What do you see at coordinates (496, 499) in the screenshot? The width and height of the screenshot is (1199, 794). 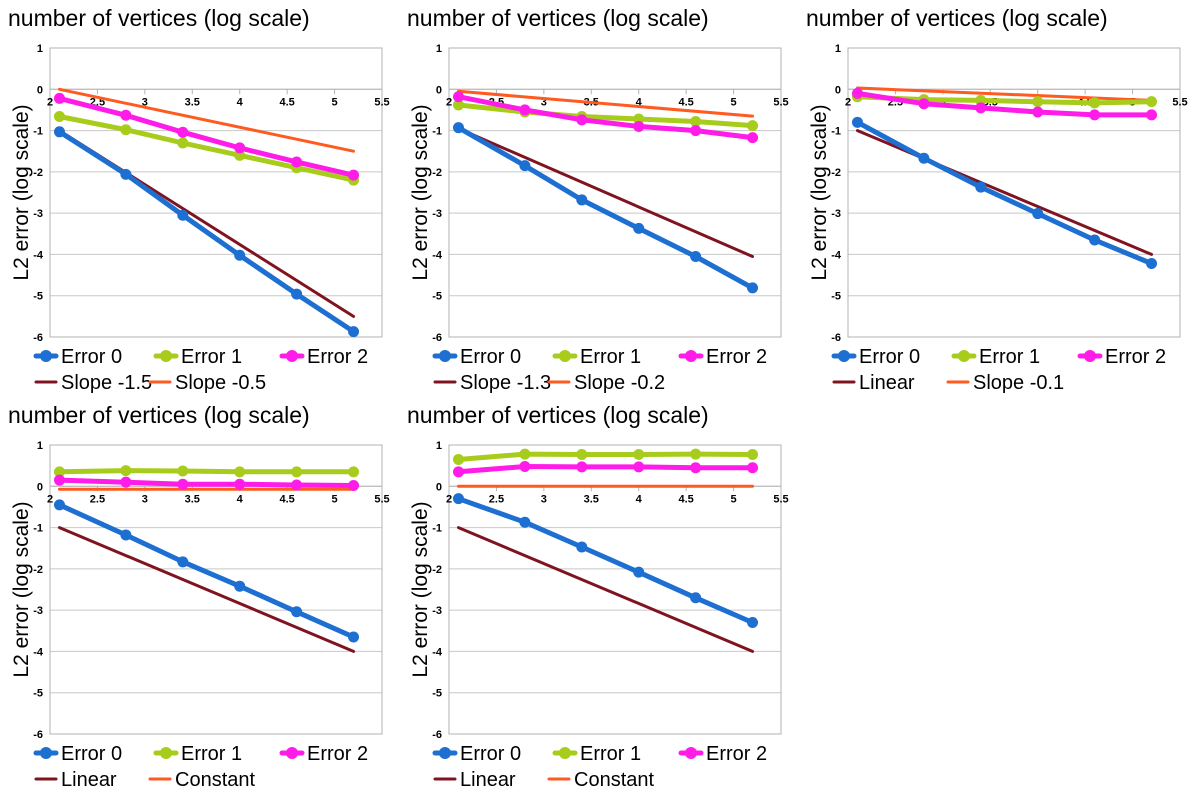 I see `x-tick-label: 2.5` at bounding box center [496, 499].